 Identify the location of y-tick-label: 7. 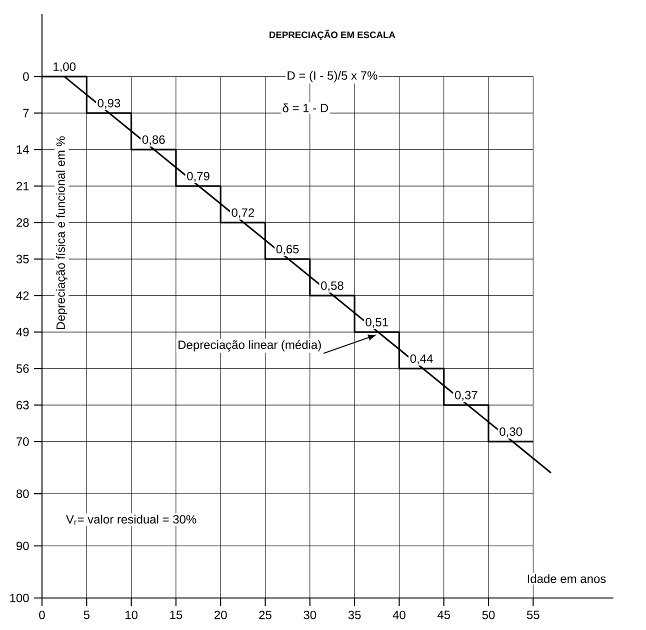
(26, 113).